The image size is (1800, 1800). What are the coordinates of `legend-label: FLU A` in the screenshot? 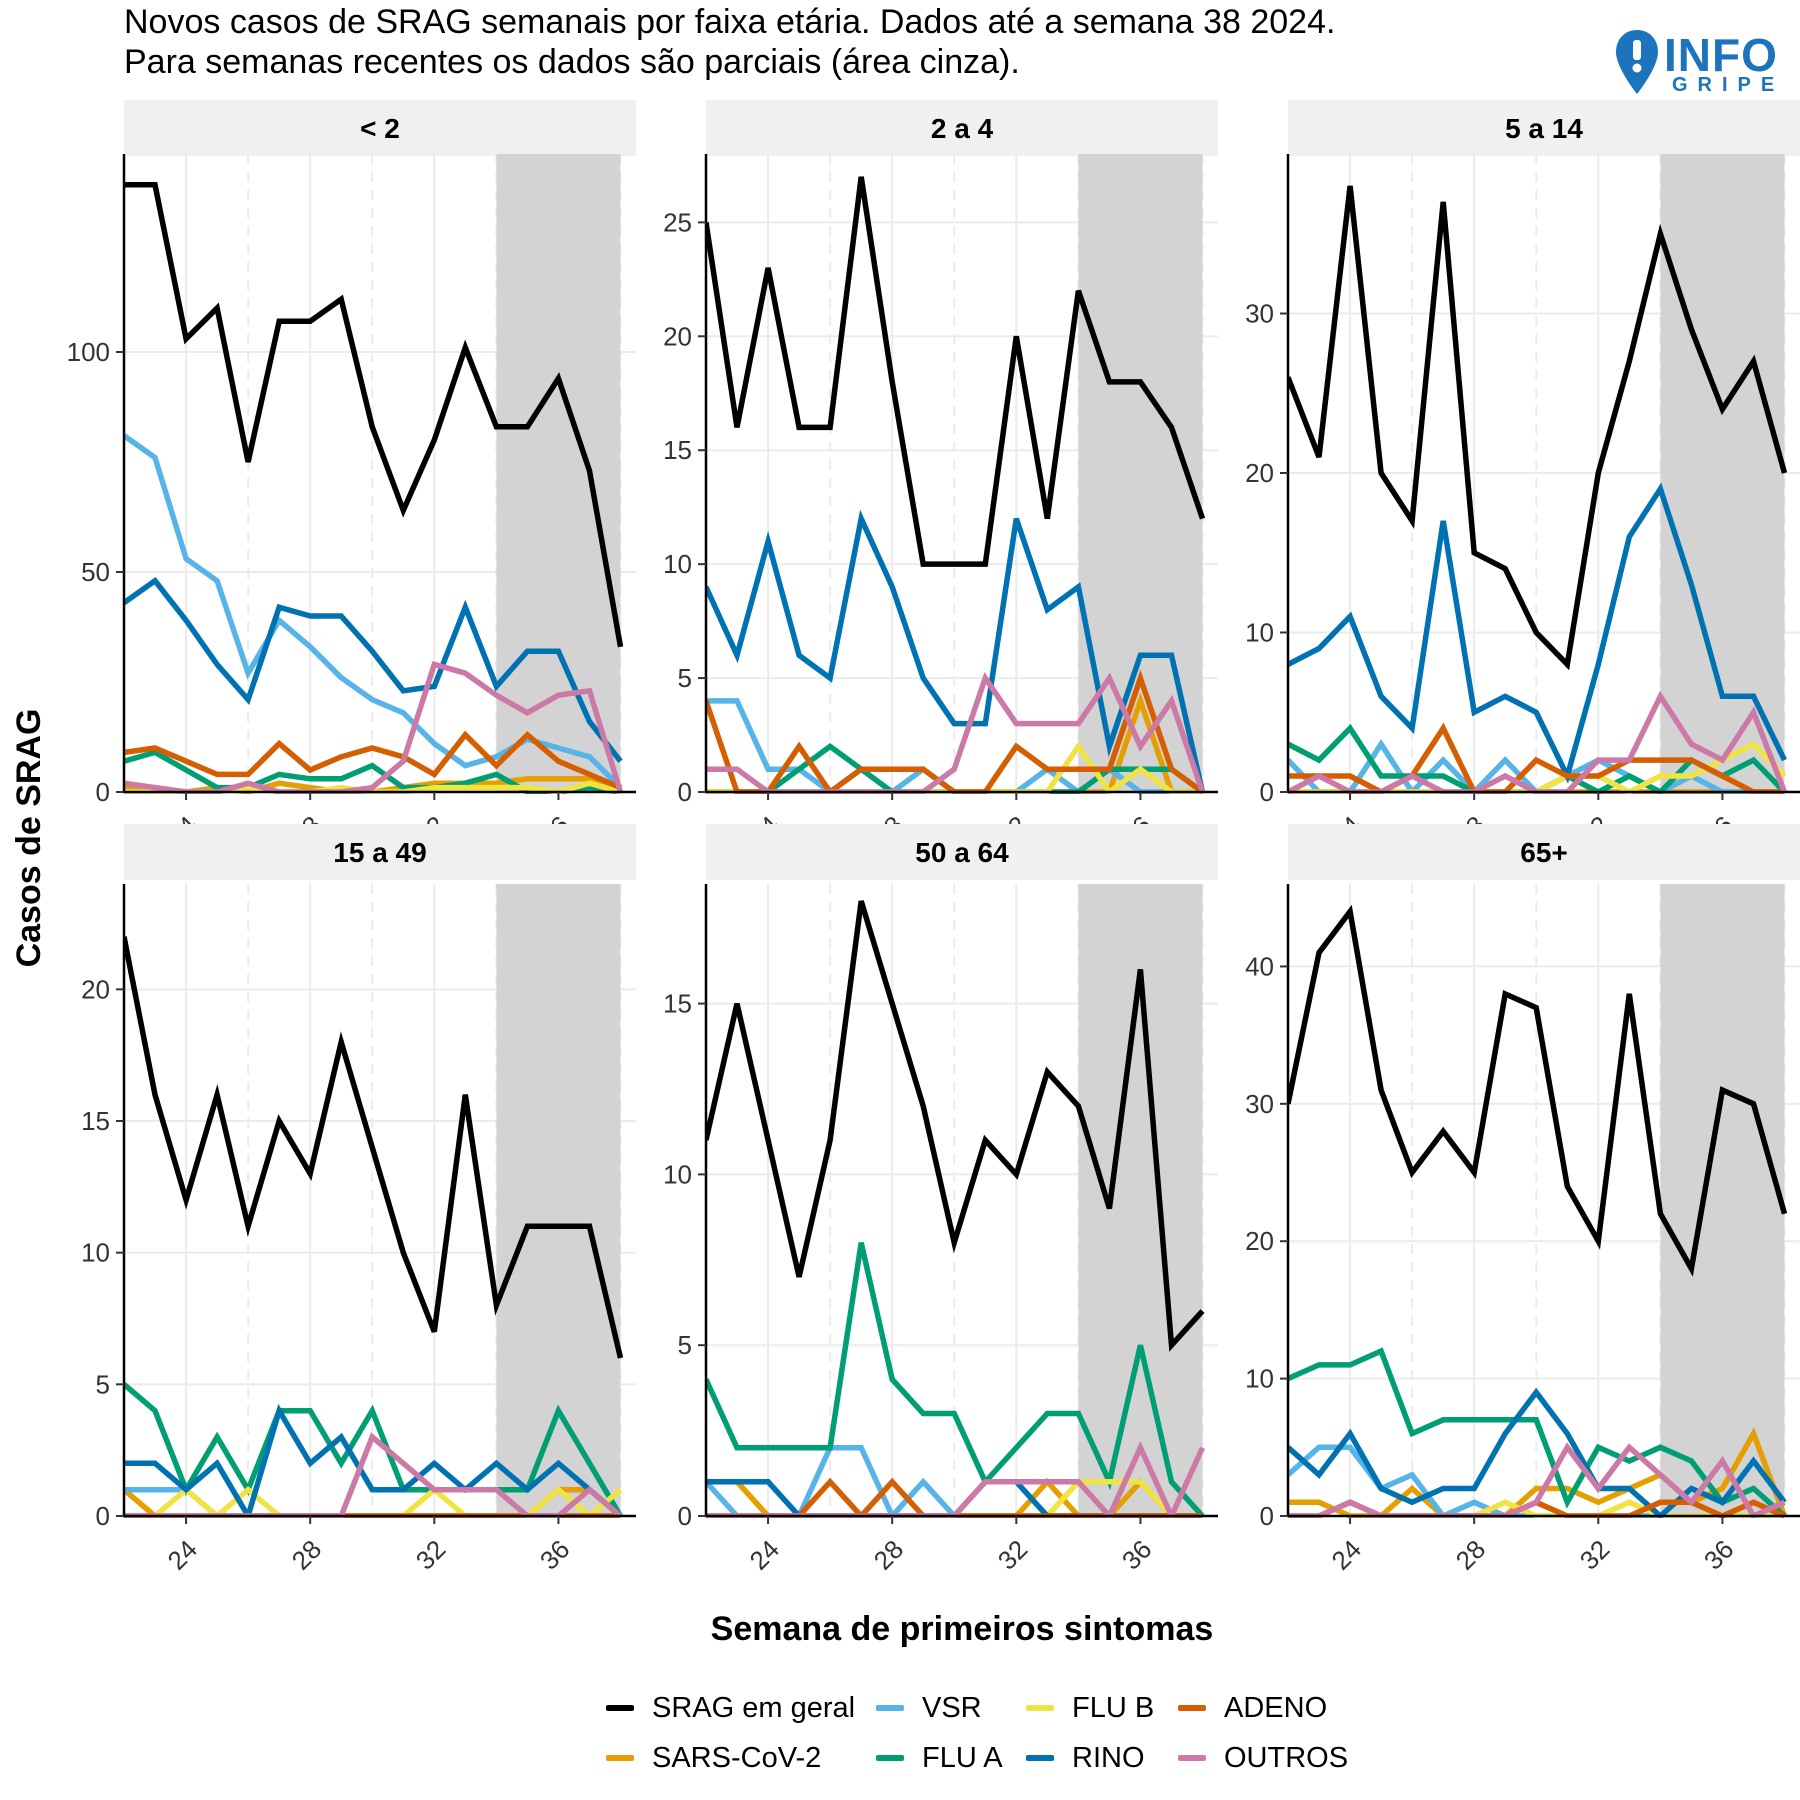 It's located at (962, 1757).